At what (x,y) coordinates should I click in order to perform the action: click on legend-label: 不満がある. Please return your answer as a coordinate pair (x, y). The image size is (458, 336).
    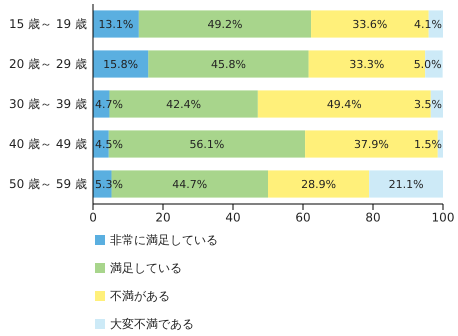
    Looking at the image, I should click on (140, 296).